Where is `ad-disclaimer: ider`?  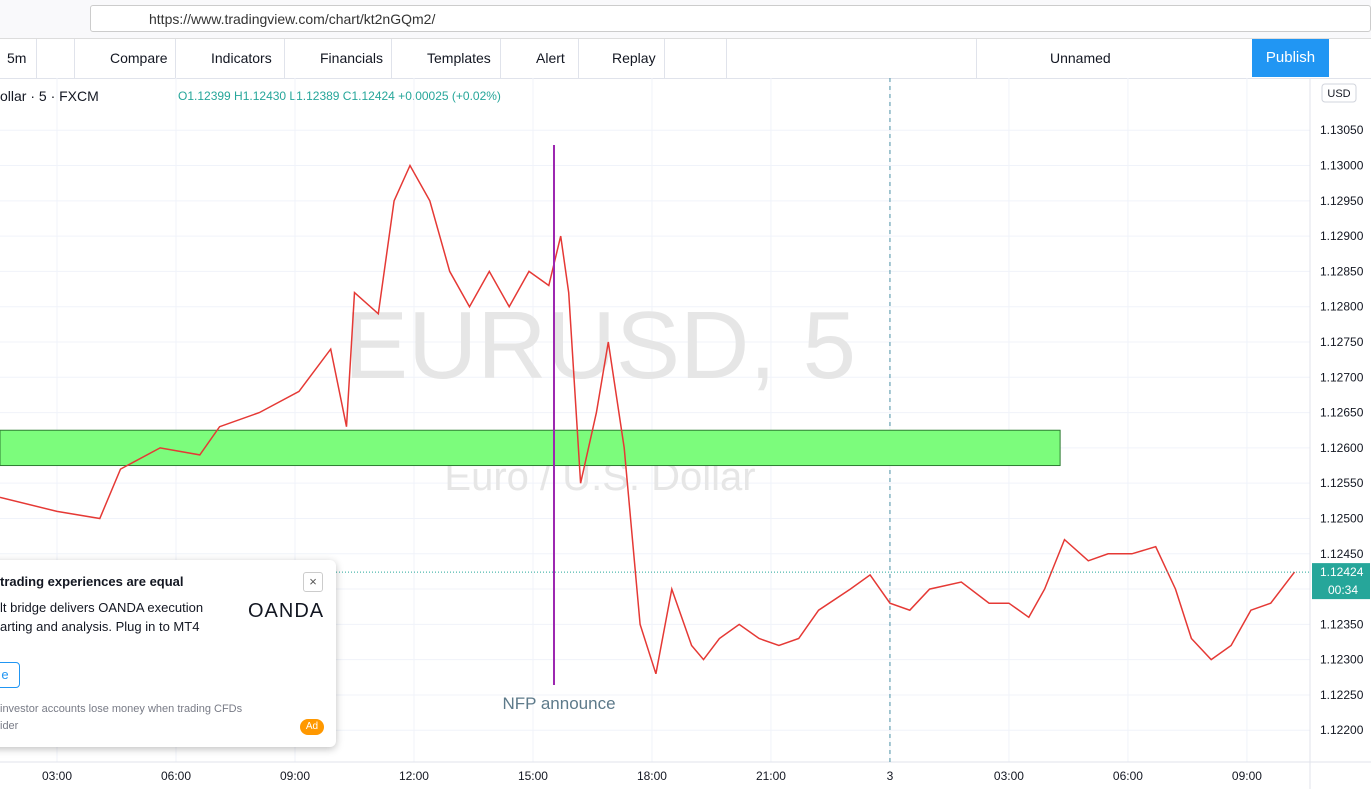 ad-disclaimer: ider is located at coordinates (9, 726).